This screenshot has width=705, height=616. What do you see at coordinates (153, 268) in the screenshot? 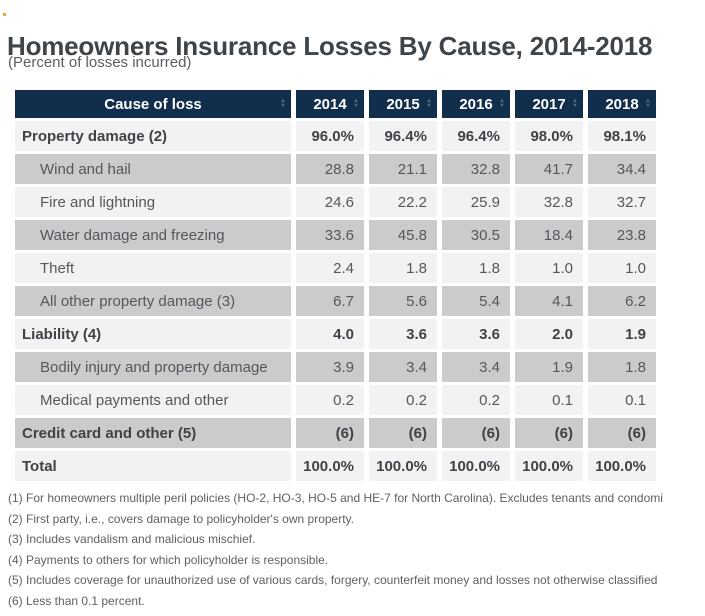
I see `row-label: Theft` at bounding box center [153, 268].